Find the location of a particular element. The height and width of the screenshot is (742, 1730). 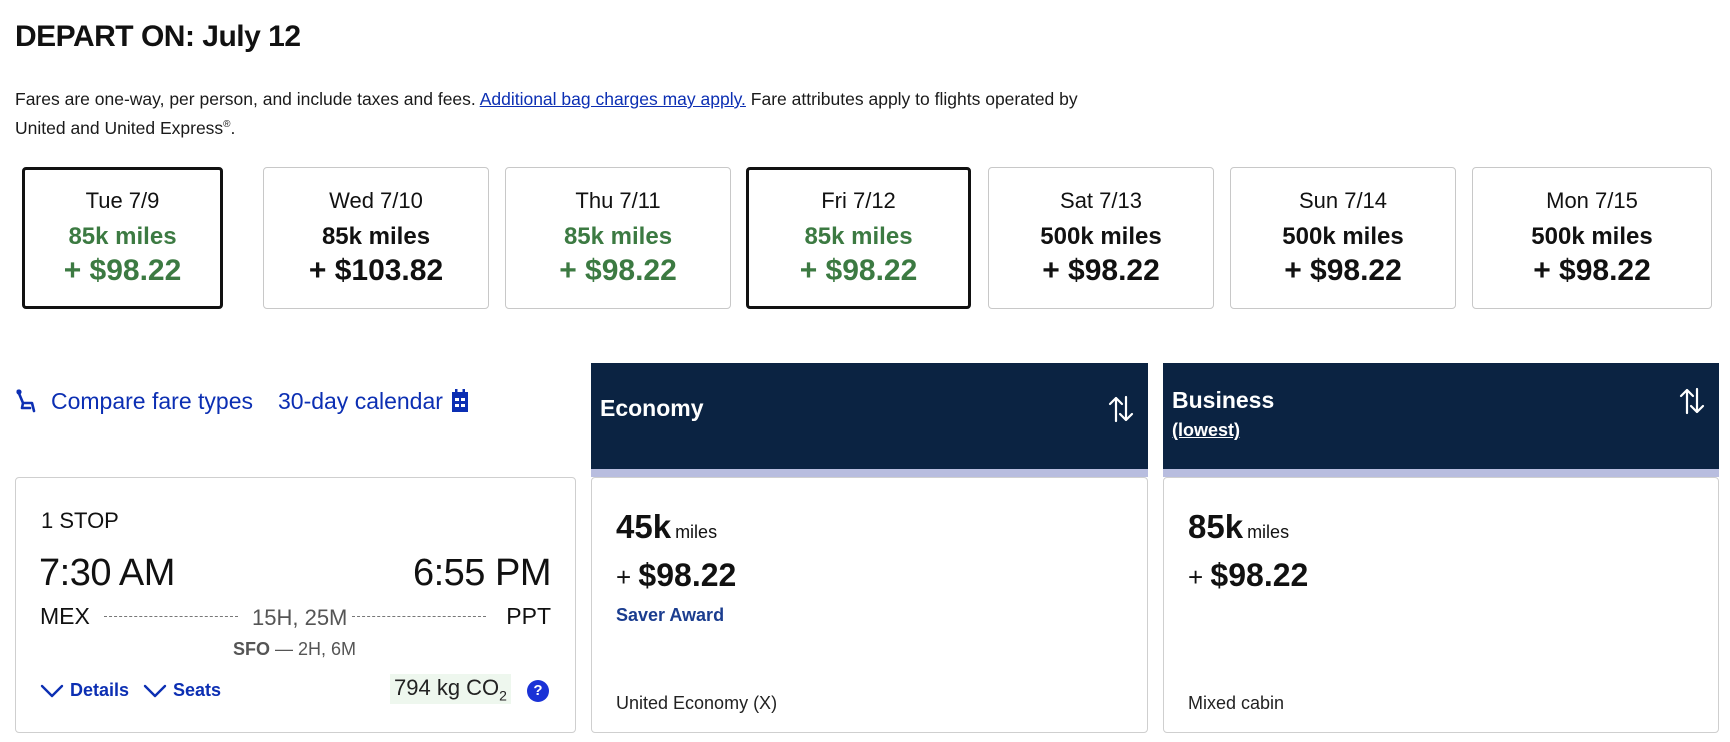

registered-mark: ® is located at coordinates (227, 124).